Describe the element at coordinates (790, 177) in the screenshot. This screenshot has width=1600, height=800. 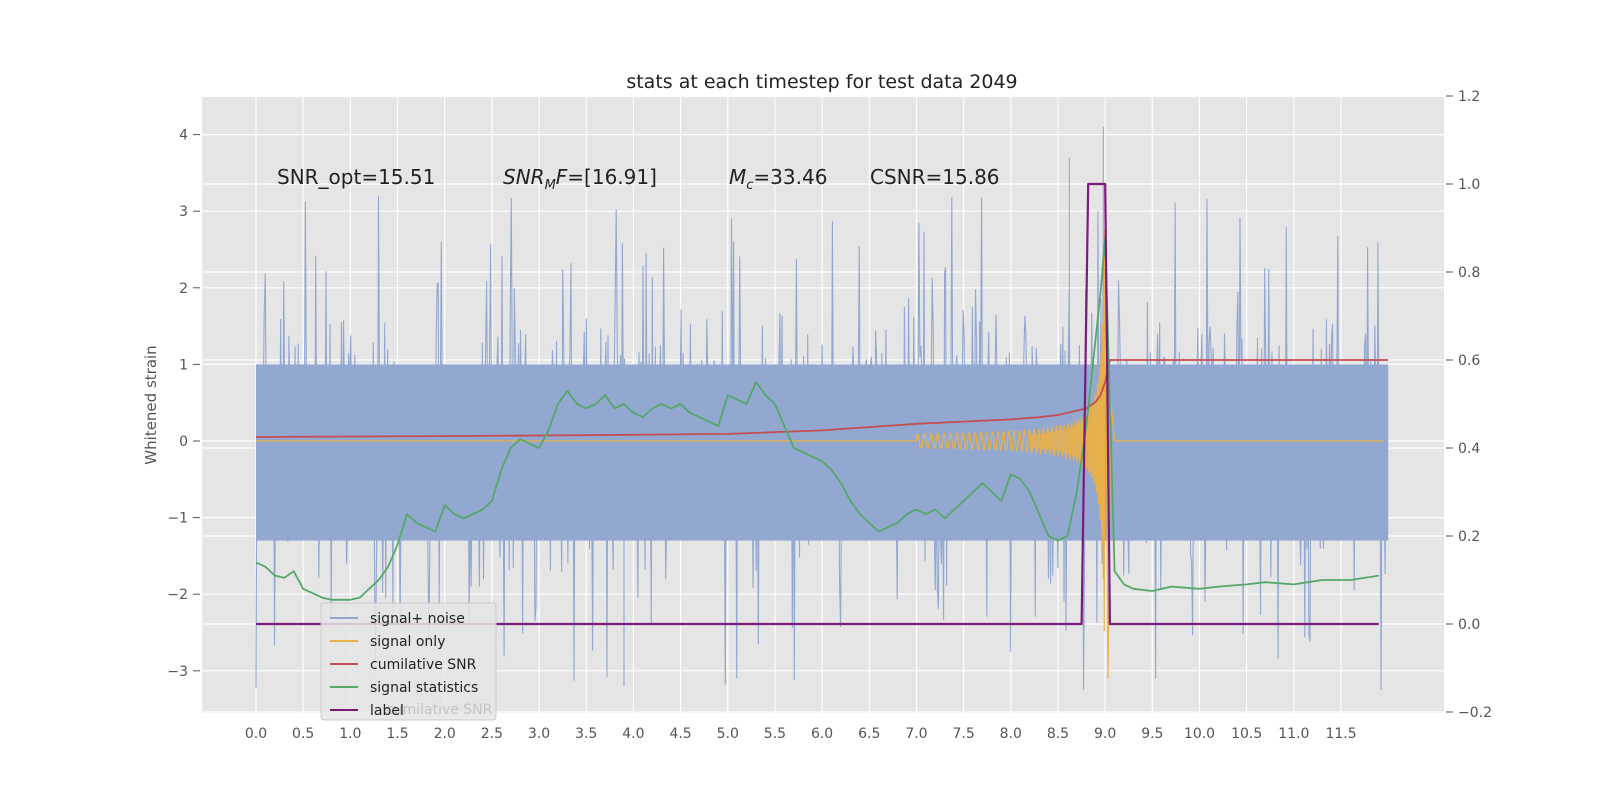
I see `mc-value: =33.46` at that location.